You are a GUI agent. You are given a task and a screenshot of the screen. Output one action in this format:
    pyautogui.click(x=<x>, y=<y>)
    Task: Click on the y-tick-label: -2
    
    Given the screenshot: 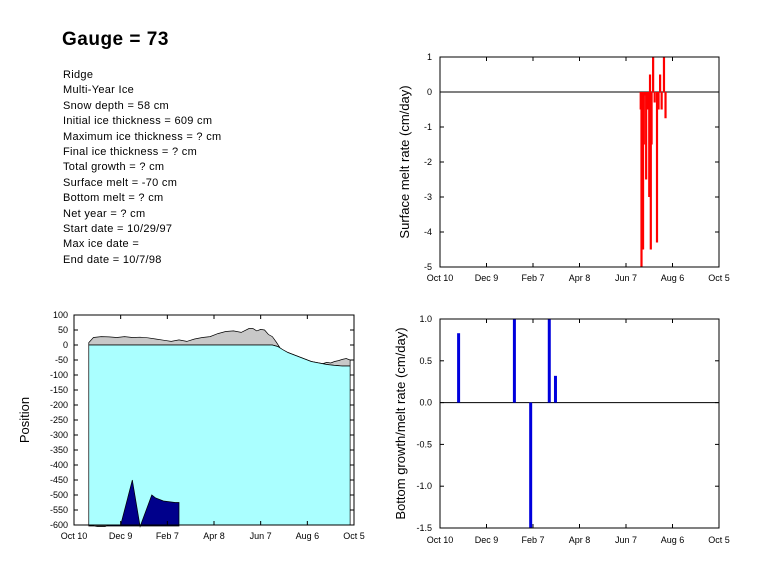 What is the action you would take?
    pyautogui.click(x=428, y=162)
    